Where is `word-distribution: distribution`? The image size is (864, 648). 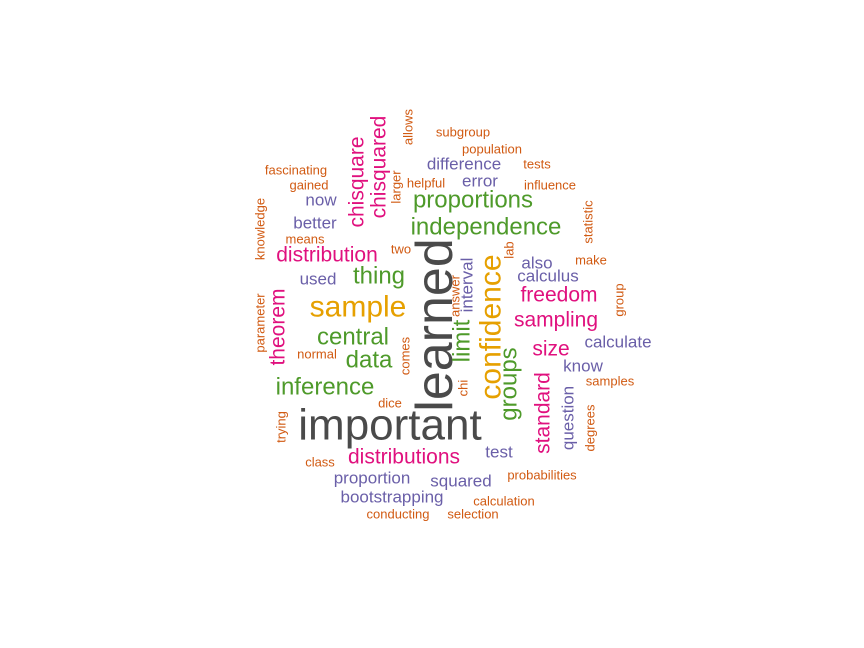
word-distribution: distribution is located at coordinates (327, 255).